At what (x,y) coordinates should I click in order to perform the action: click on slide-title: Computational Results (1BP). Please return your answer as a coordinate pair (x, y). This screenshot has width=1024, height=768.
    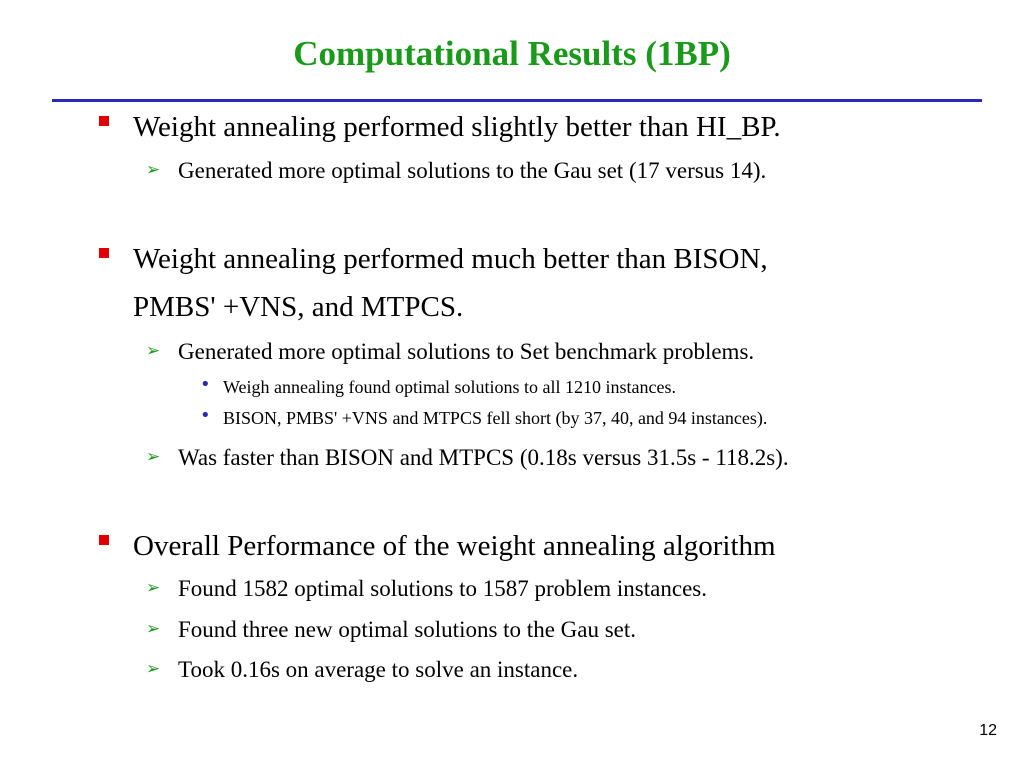
    Looking at the image, I should click on (512, 53).